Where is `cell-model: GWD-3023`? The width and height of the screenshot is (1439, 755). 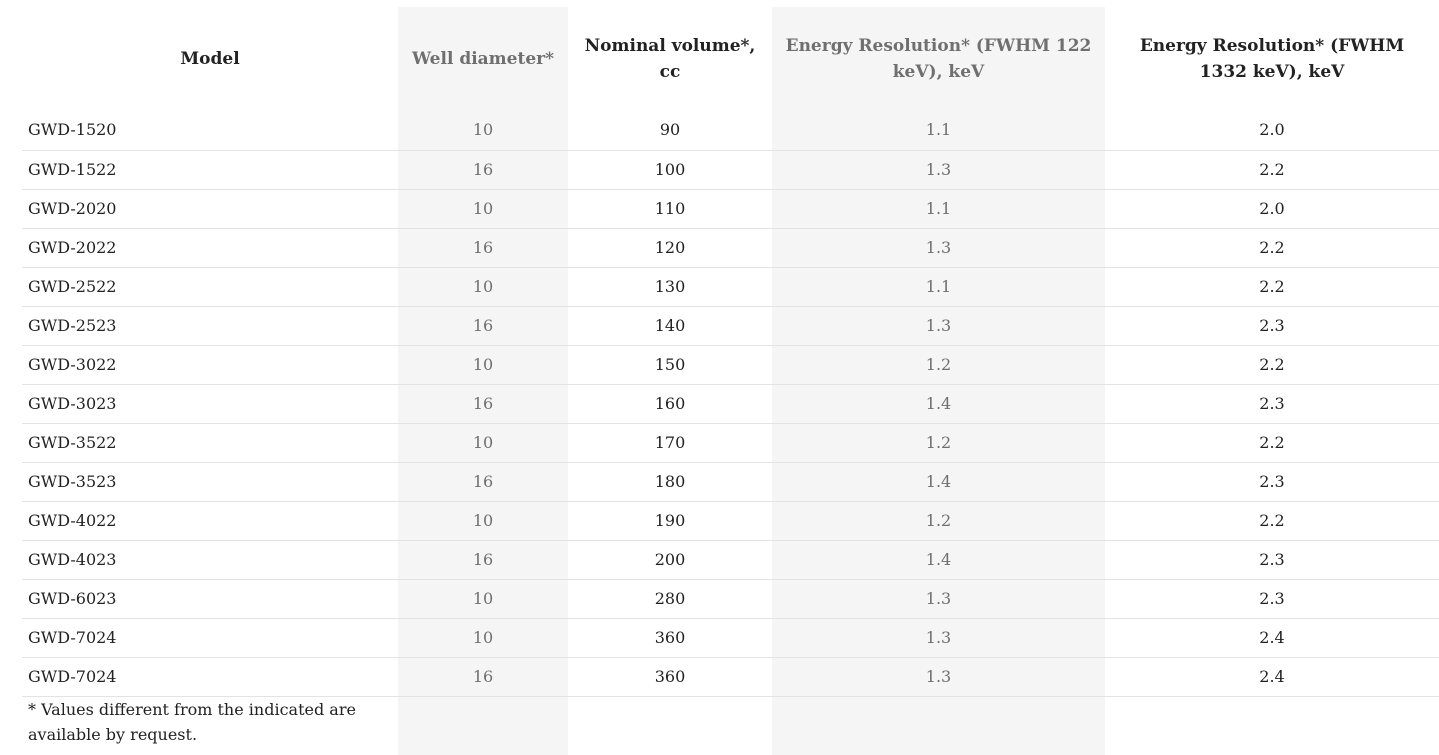
cell-model: GWD-3023 is located at coordinates (210, 404).